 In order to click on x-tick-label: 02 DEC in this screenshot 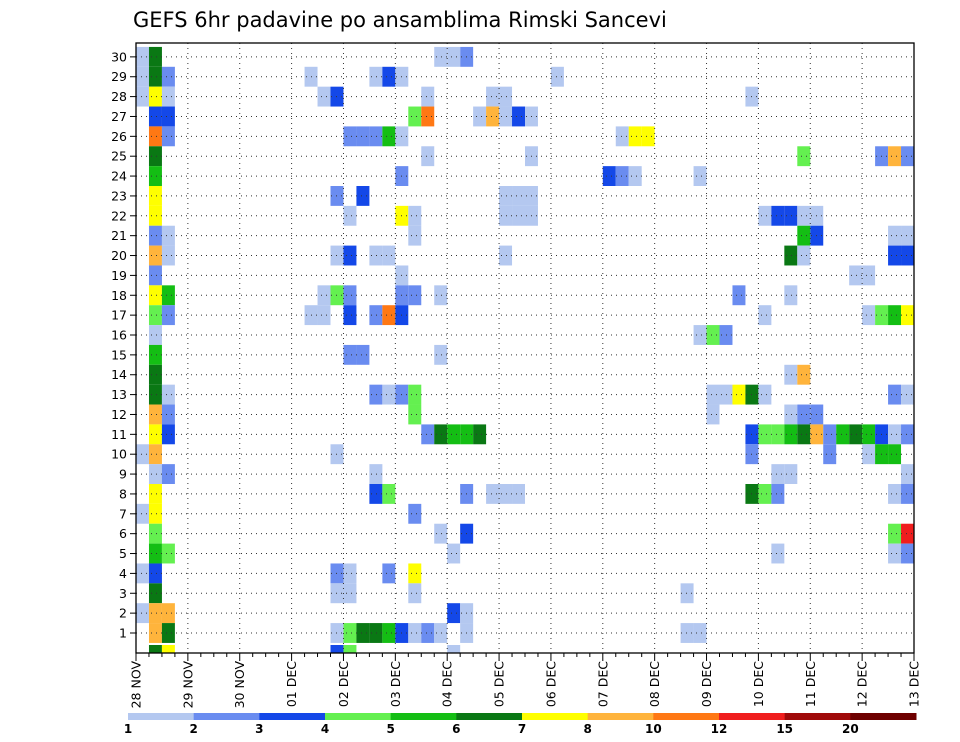, I will do `click(343, 684)`.